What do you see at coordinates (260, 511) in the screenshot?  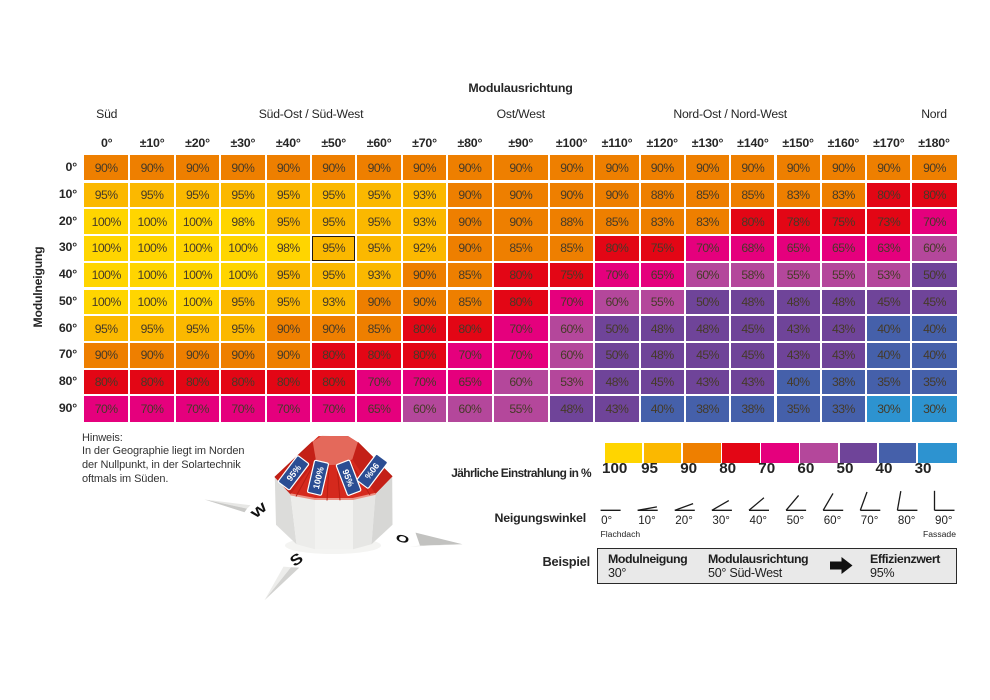 I see `svg-text: W` at bounding box center [260, 511].